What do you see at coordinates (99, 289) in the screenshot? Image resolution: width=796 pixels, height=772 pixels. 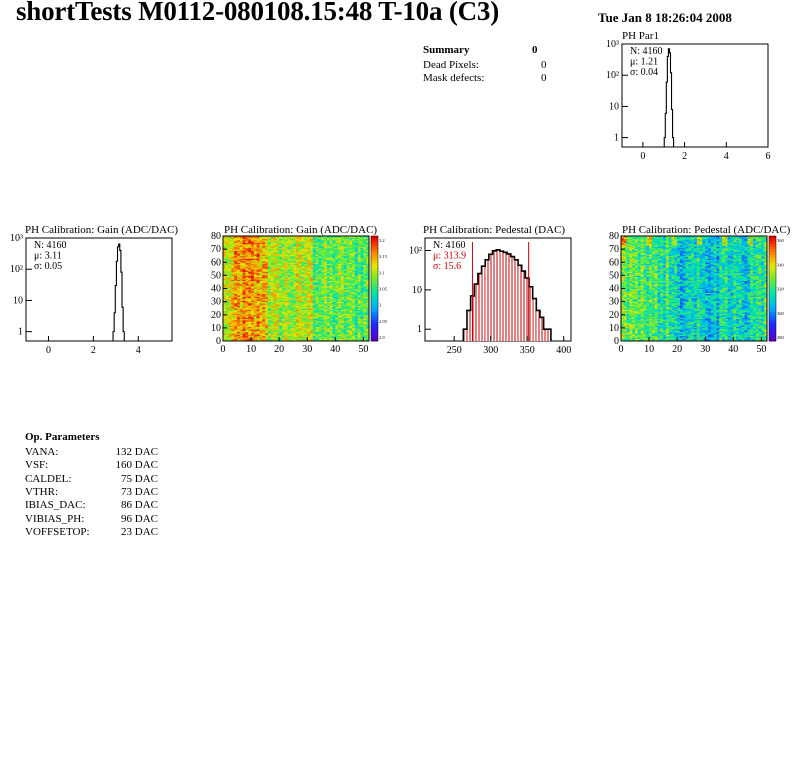 I see `plot-frame` at bounding box center [99, 289].